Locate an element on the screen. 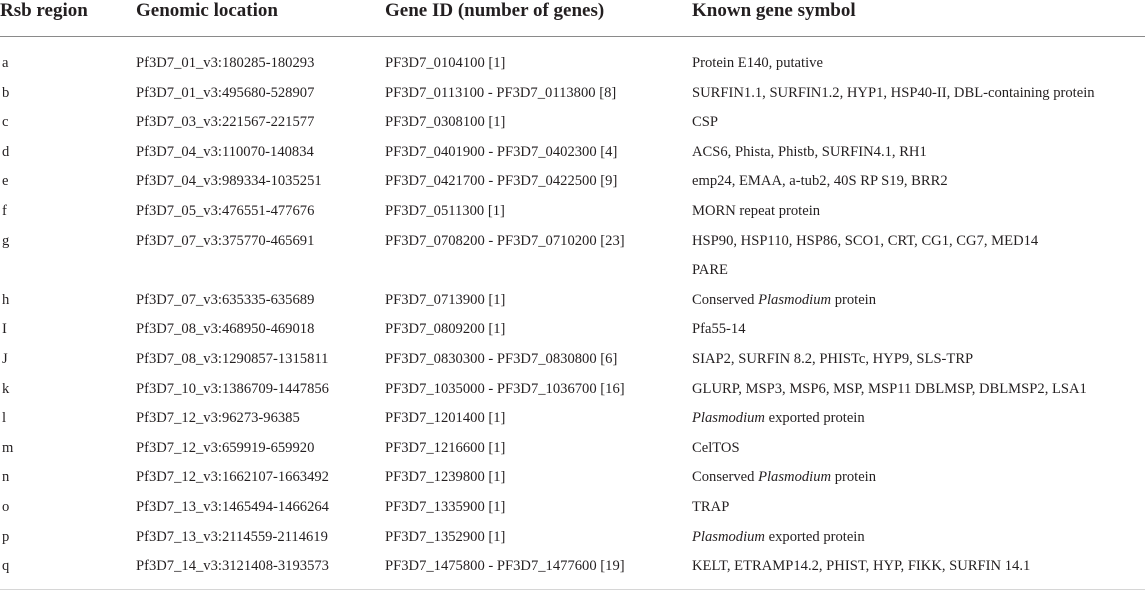  cell-genomic-location: Pf3D7_14_v3:3121408-3193573 is located at coordinates (232, 566).